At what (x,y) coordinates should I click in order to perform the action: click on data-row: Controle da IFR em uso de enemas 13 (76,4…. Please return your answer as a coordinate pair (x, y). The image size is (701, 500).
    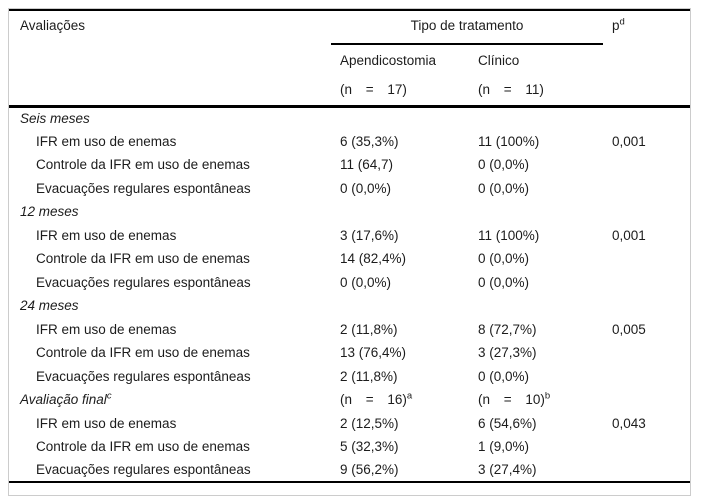
    Looking at the image, I should click on (349, 353).